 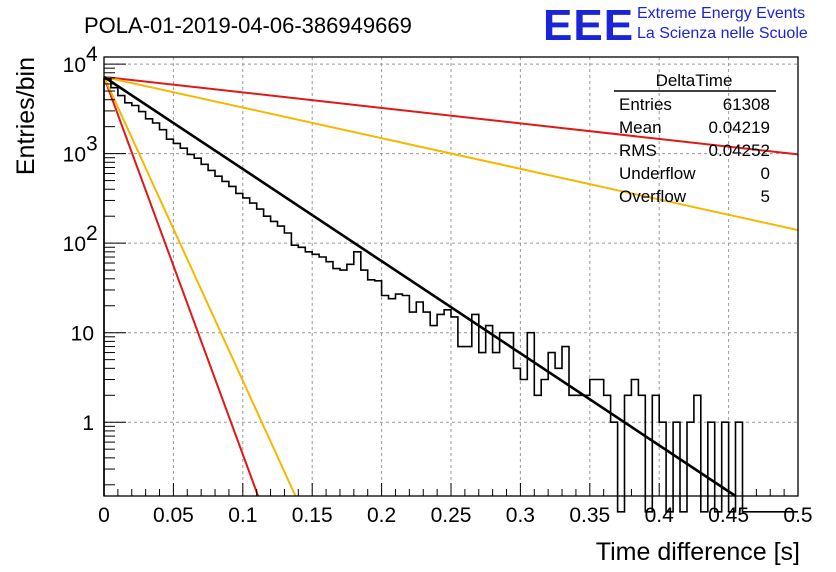 I want to click on y-axis-label: Entries/bin, so click(x=26, y=116).